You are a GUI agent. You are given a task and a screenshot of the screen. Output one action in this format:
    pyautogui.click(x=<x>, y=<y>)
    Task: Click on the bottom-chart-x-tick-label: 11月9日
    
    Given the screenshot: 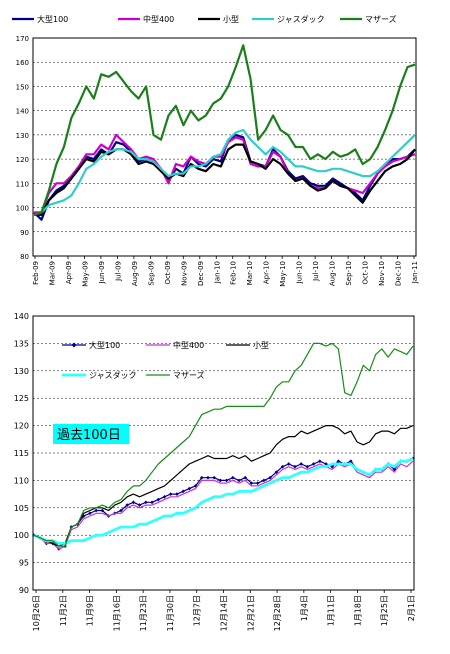 What is the action you would take?
    pyautogui.click(x=90, y=610)
    